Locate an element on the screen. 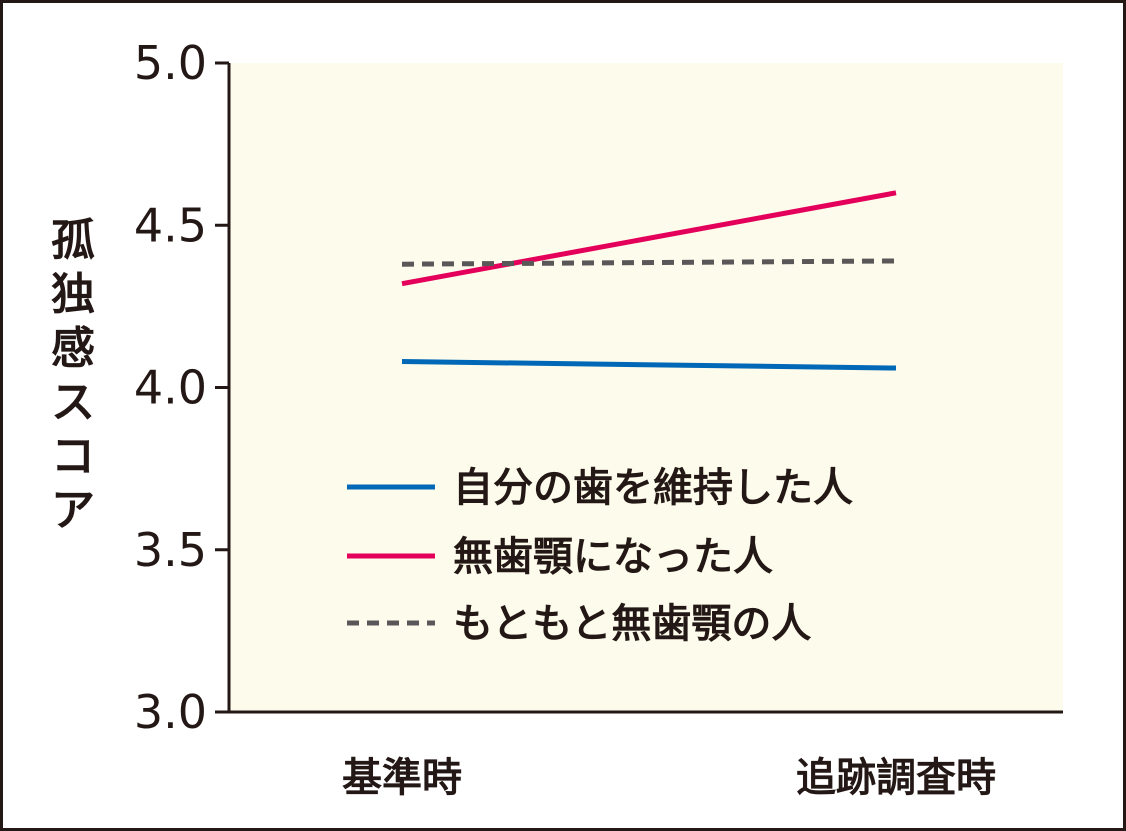  y-axis-label-char: ス is located at coordinates (73, 402).